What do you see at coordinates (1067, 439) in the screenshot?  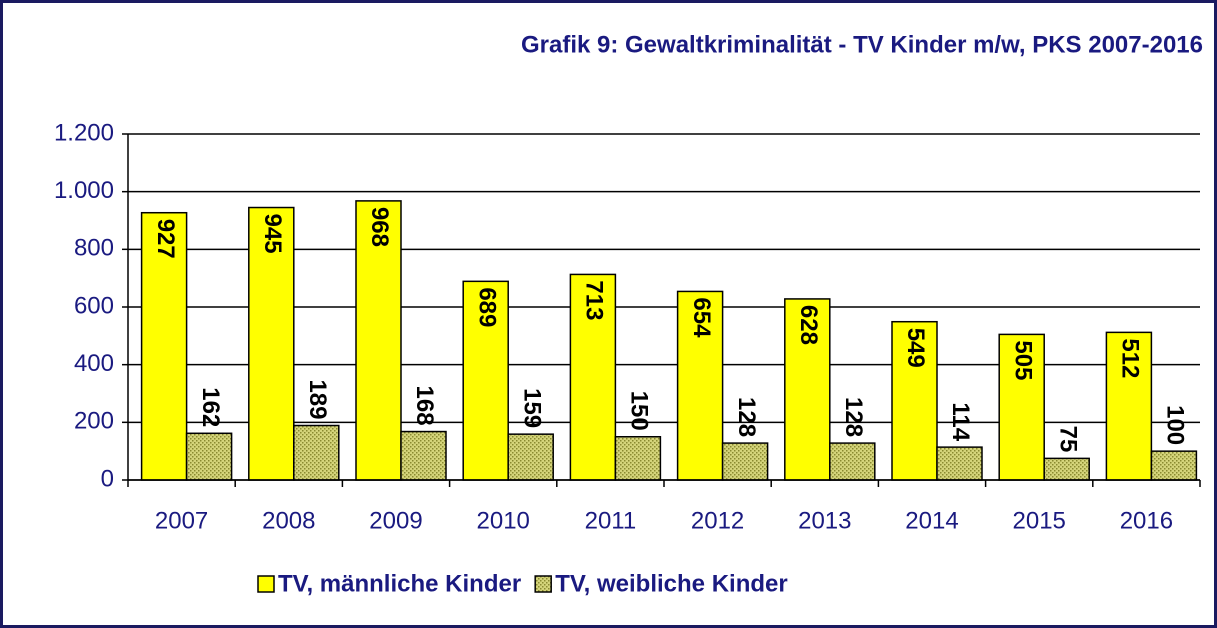 I see `data-label: 75` at bounding box center [1067, 439].